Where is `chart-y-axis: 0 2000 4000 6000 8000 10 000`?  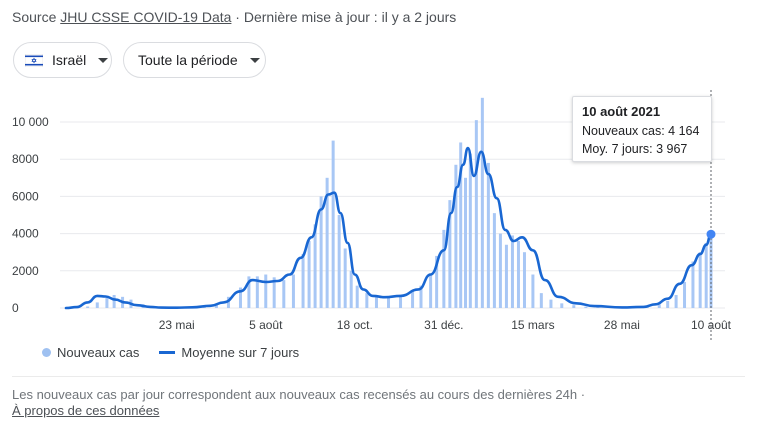 chart-y-axis: 0 2000 4000 6000 8000 10 000 is located at coordinates (30, 215).